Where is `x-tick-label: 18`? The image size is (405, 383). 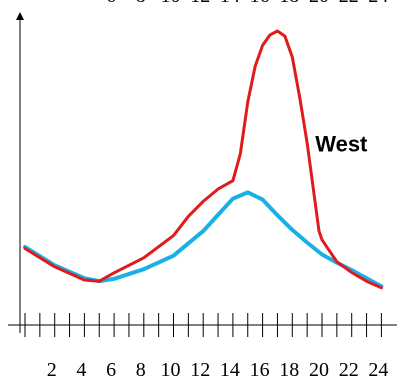
x-tick-label: 18 is located at coordinates (289, 370).